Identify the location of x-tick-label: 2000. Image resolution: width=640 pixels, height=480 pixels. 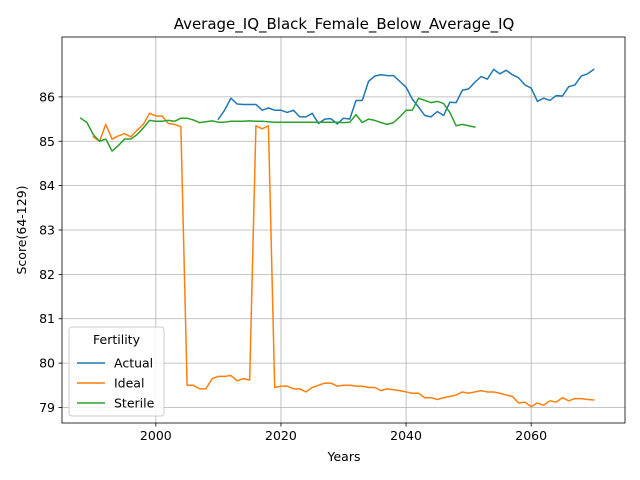
(156, 435).